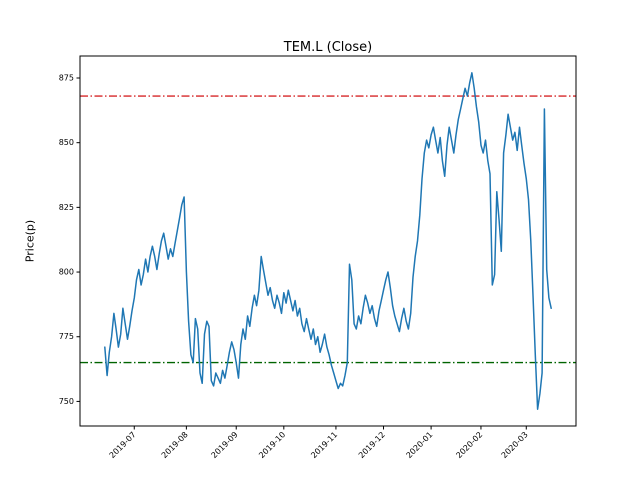 The width and height of the screenshot is (640, 480). Describe the element at coordinates (66, 77) in the screenshot. I see `y-tick-label: 875` at that location.